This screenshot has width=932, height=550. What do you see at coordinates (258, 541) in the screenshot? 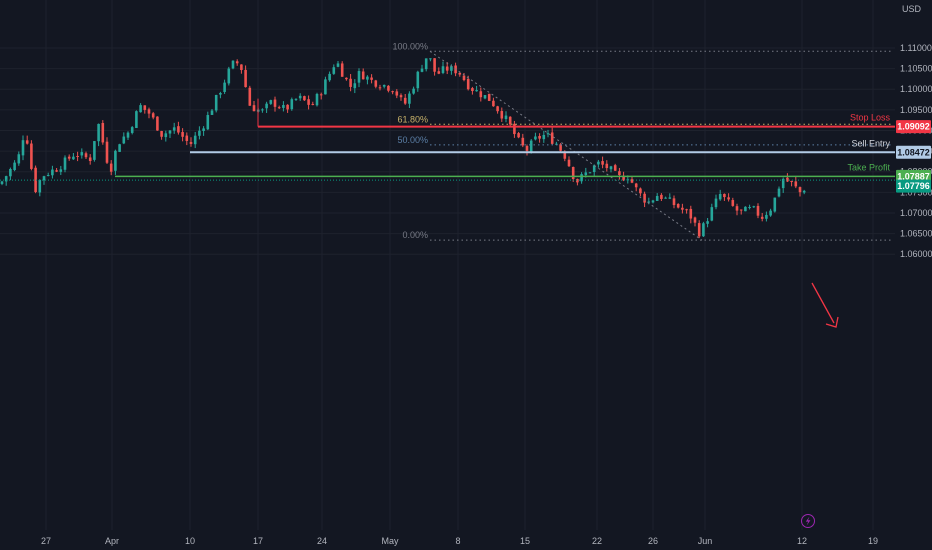
I see `x-tick-label: 17` at bounding box center [258, 541].